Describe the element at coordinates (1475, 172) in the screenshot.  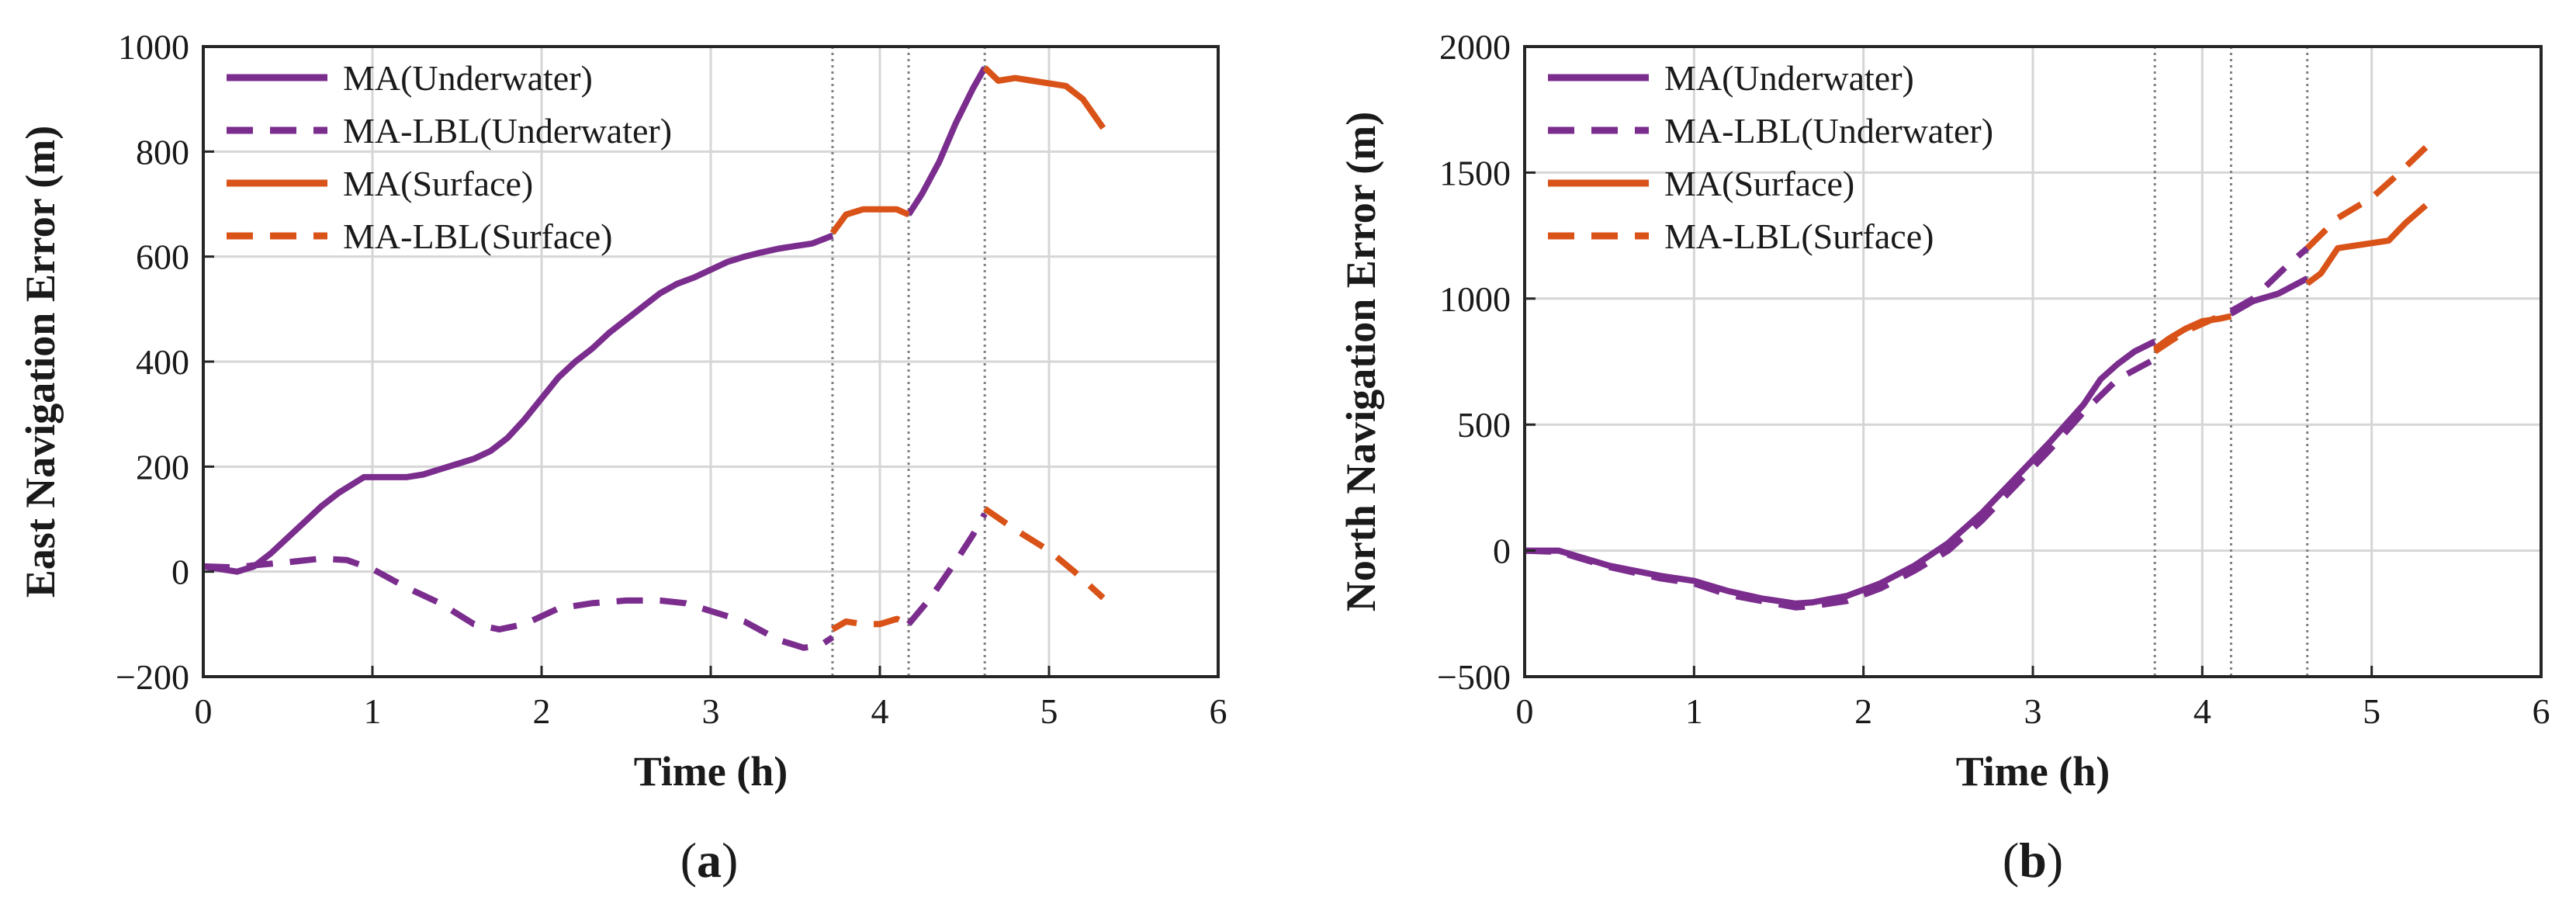
I see `y-tick-label: 1500` at that location.